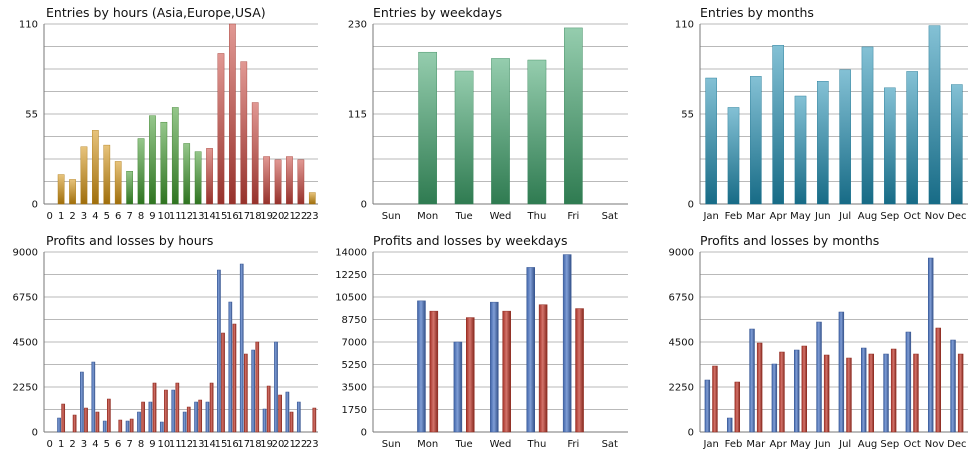 This screenshot has width=980, height=456. I want to click on x-tick-label: Sep, so click(889, 444).